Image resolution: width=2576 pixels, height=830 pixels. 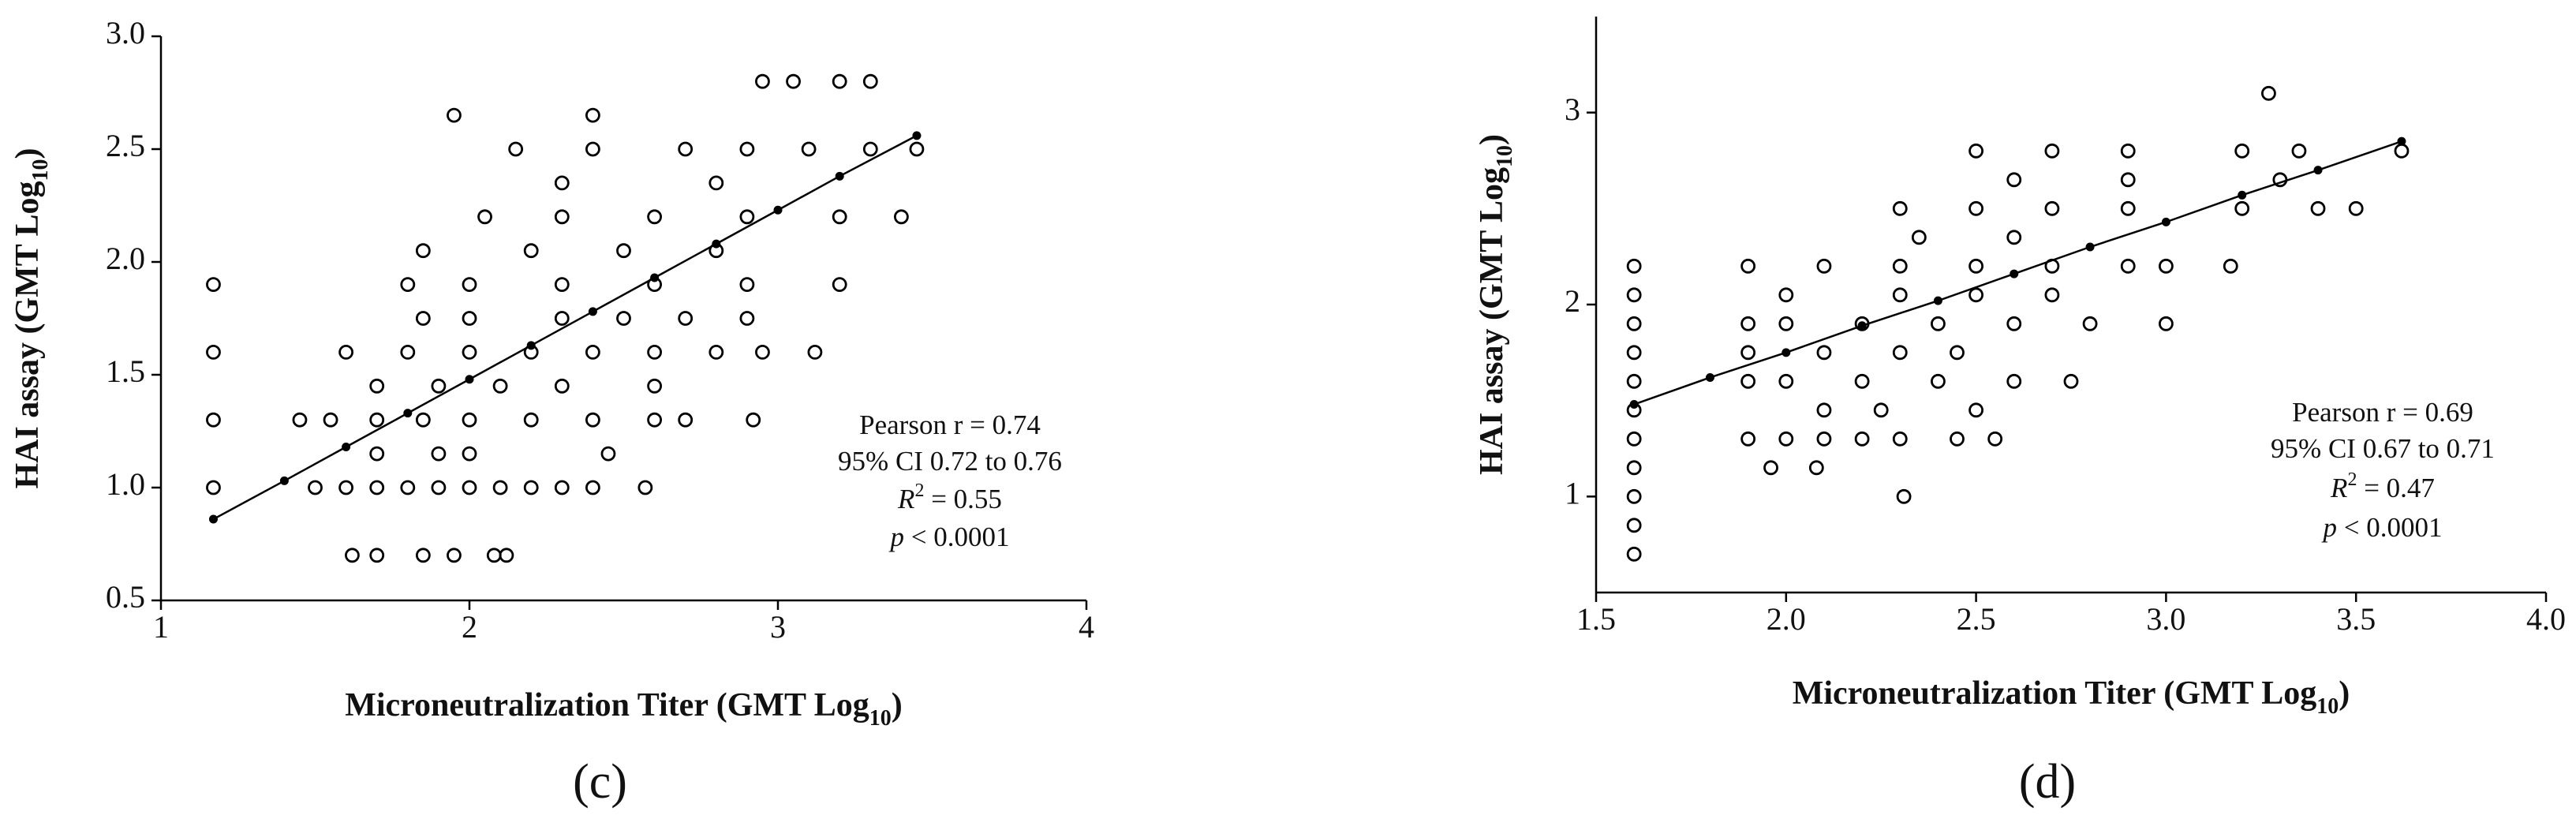 I want to click on stat-annotation: R2 = 0.47, so click(x=2382, y=487).